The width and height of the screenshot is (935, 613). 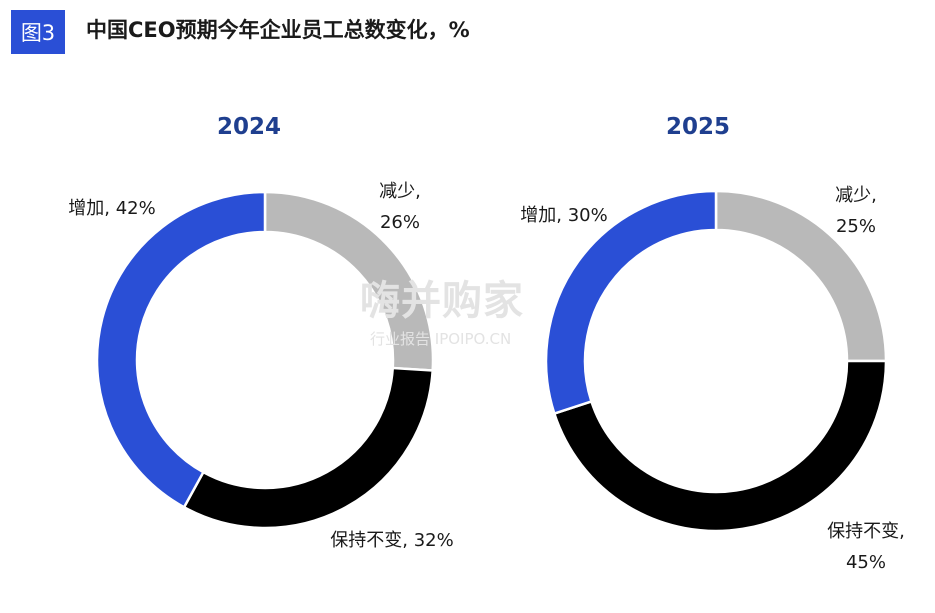 What do you see at coordinates (563, 215) in the screenshot?
I see `donut-2025-label-2: 增加, 30%` at bounding box center [563, 215].